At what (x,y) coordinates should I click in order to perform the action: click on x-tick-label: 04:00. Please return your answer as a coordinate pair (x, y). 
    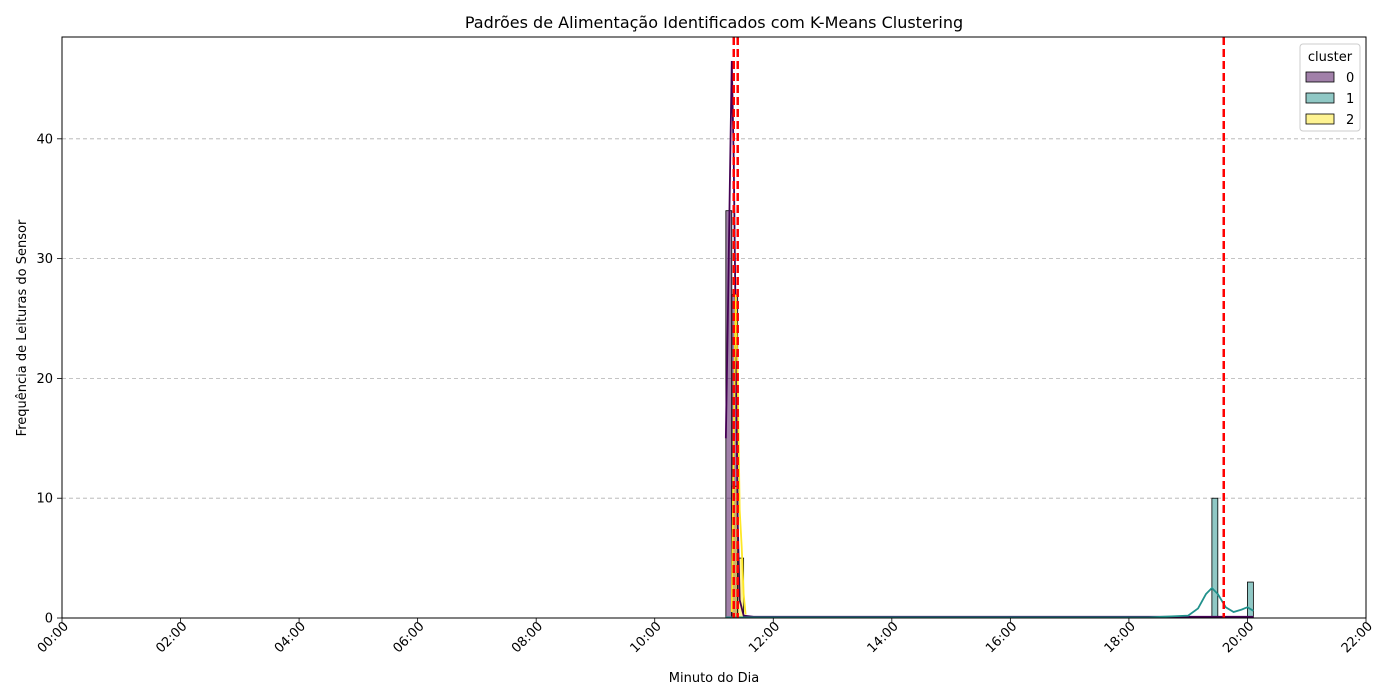
    Looking at the image, I should click on (290, 637).